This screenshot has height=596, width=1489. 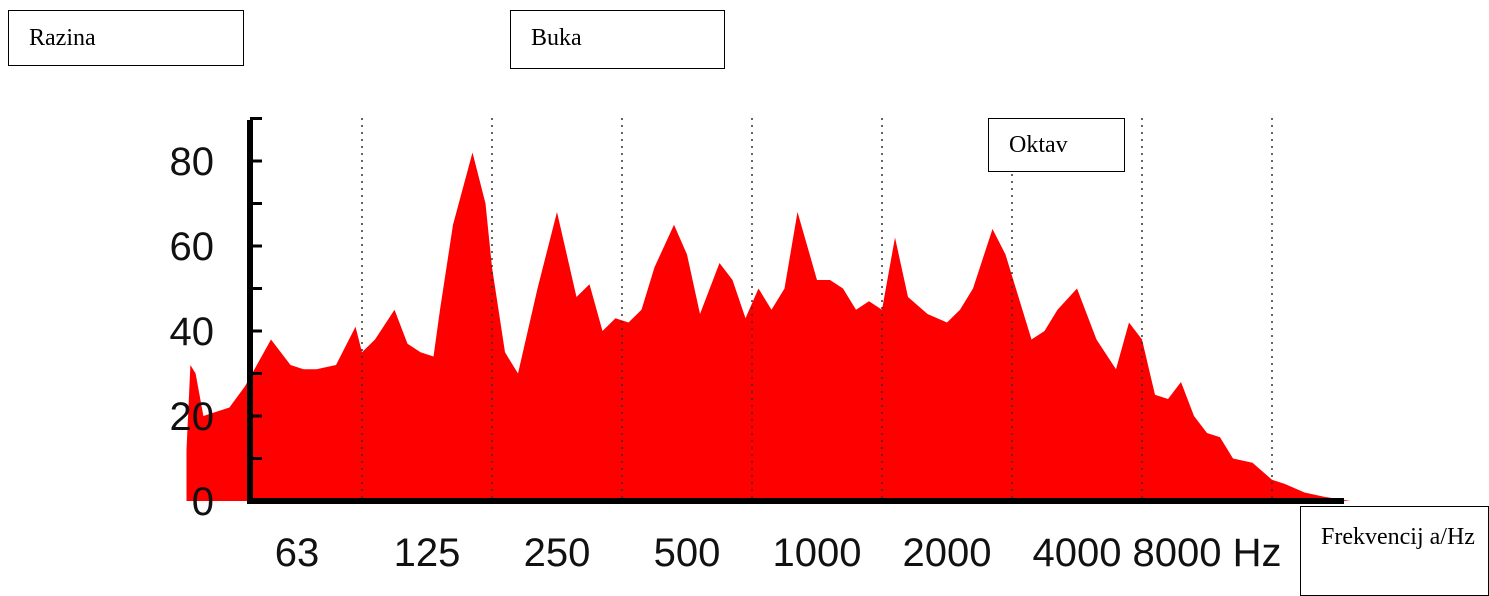 I want to click on frekvencija-label: Frekvencij a/Hz, so click(x=1398, y=537).